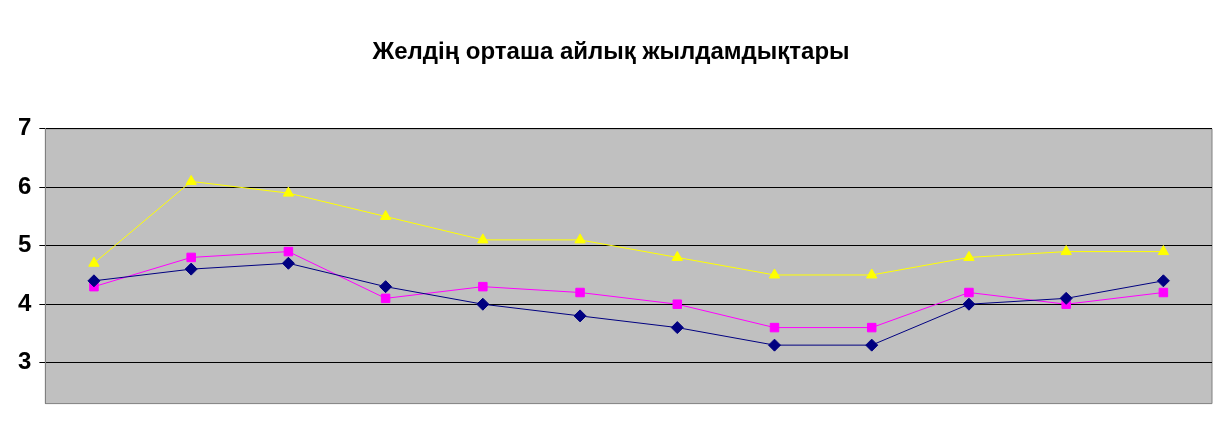 The height and width of the screenshot is (426, 1219). I want to click on y-tick-label: 3, so click(24, 361).